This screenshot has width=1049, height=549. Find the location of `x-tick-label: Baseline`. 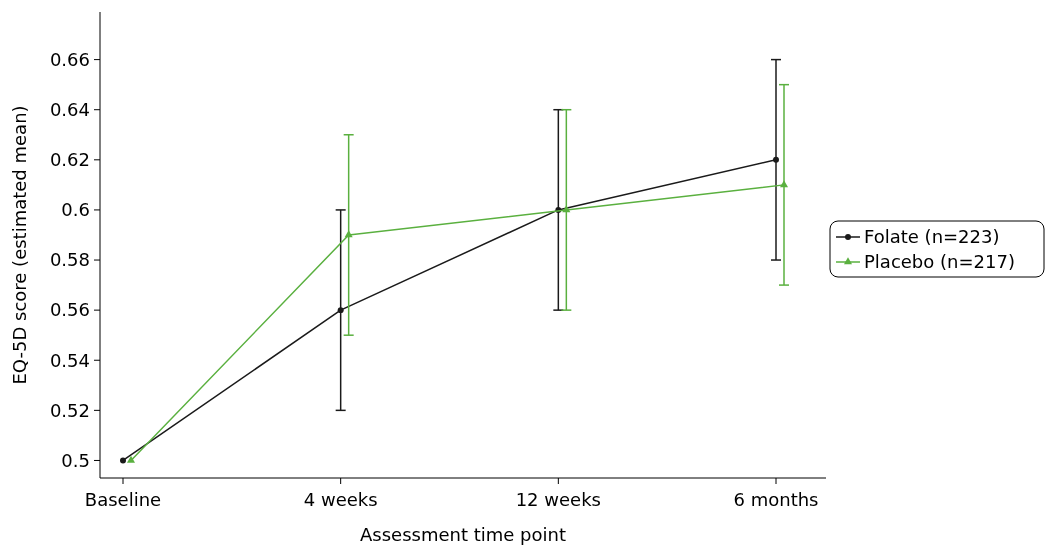

x-tick-label: Baseline is located at coordinates (123, 499).